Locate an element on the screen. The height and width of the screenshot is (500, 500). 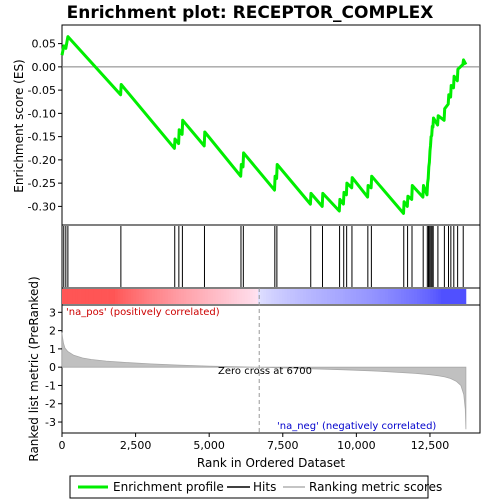
x-tick-label: 7,500 is located at coordinates (283, 445).